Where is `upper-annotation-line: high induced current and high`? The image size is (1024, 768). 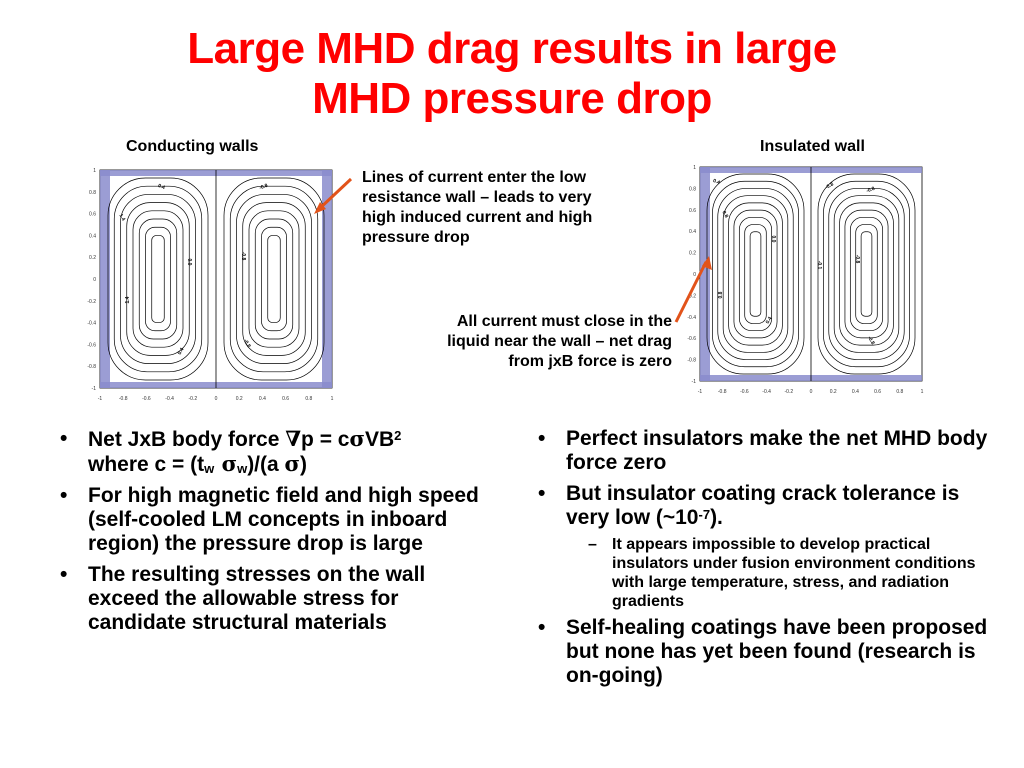
upper-annotation-line: high induced current and high is located at coordinates (477, 217).